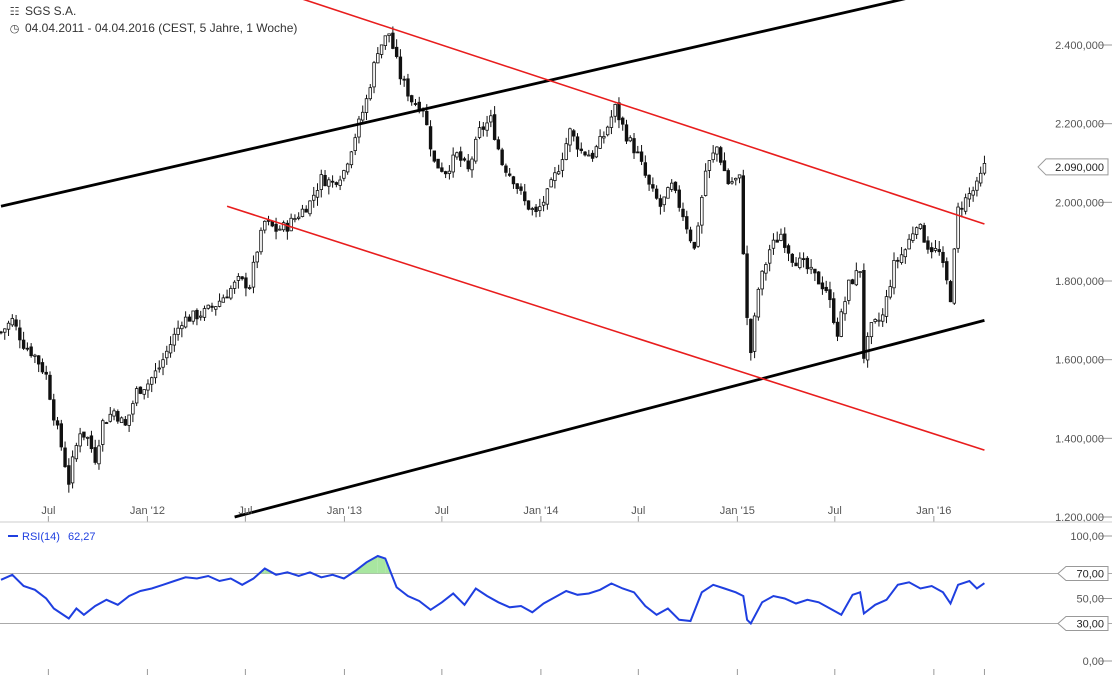 This screenshot has width=1112, height=675. I want to click on candlestick-chart-icon: ☷, so click(14, 12).